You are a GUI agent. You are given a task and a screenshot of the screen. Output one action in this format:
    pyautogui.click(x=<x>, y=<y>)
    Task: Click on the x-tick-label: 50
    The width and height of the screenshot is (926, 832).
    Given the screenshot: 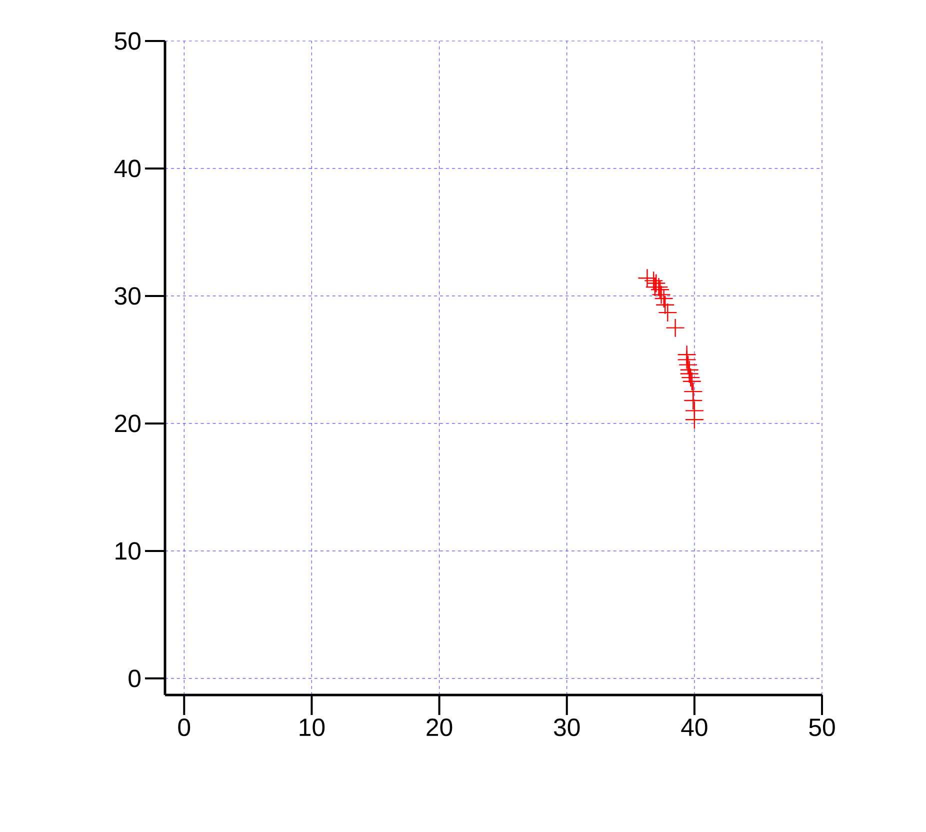 What is the action you would take?
    pyautogui.click(x=822, y=727)
    